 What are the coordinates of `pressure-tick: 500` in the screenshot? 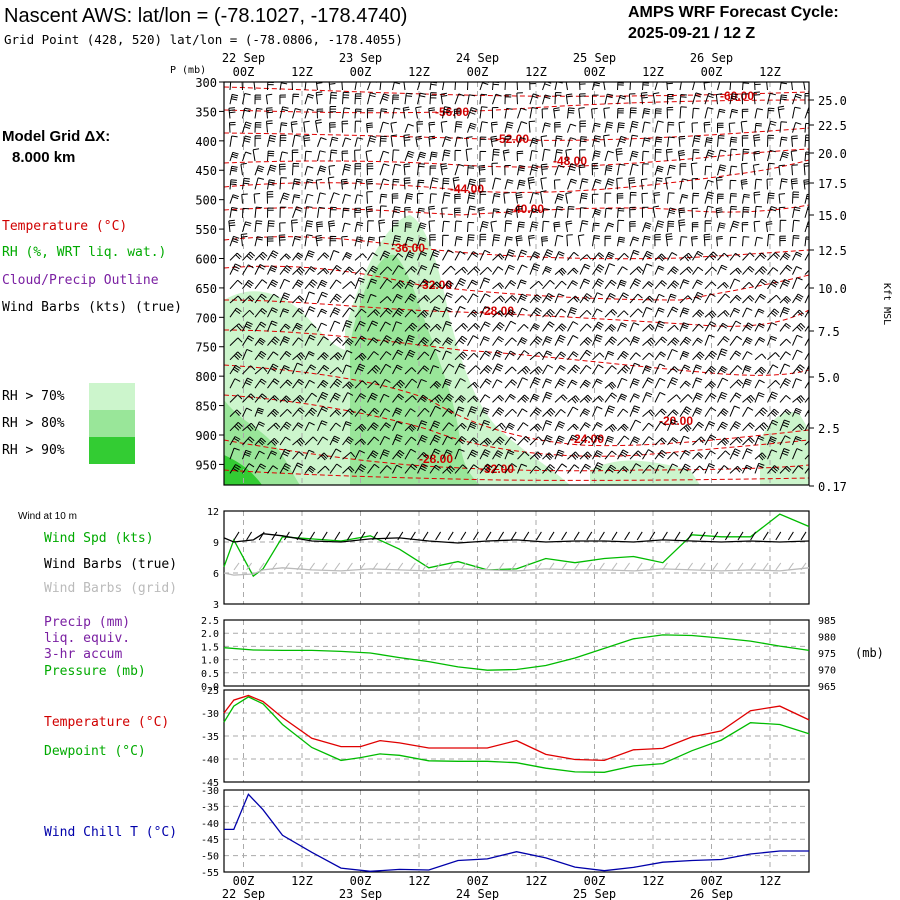 It's located at (206, 201).